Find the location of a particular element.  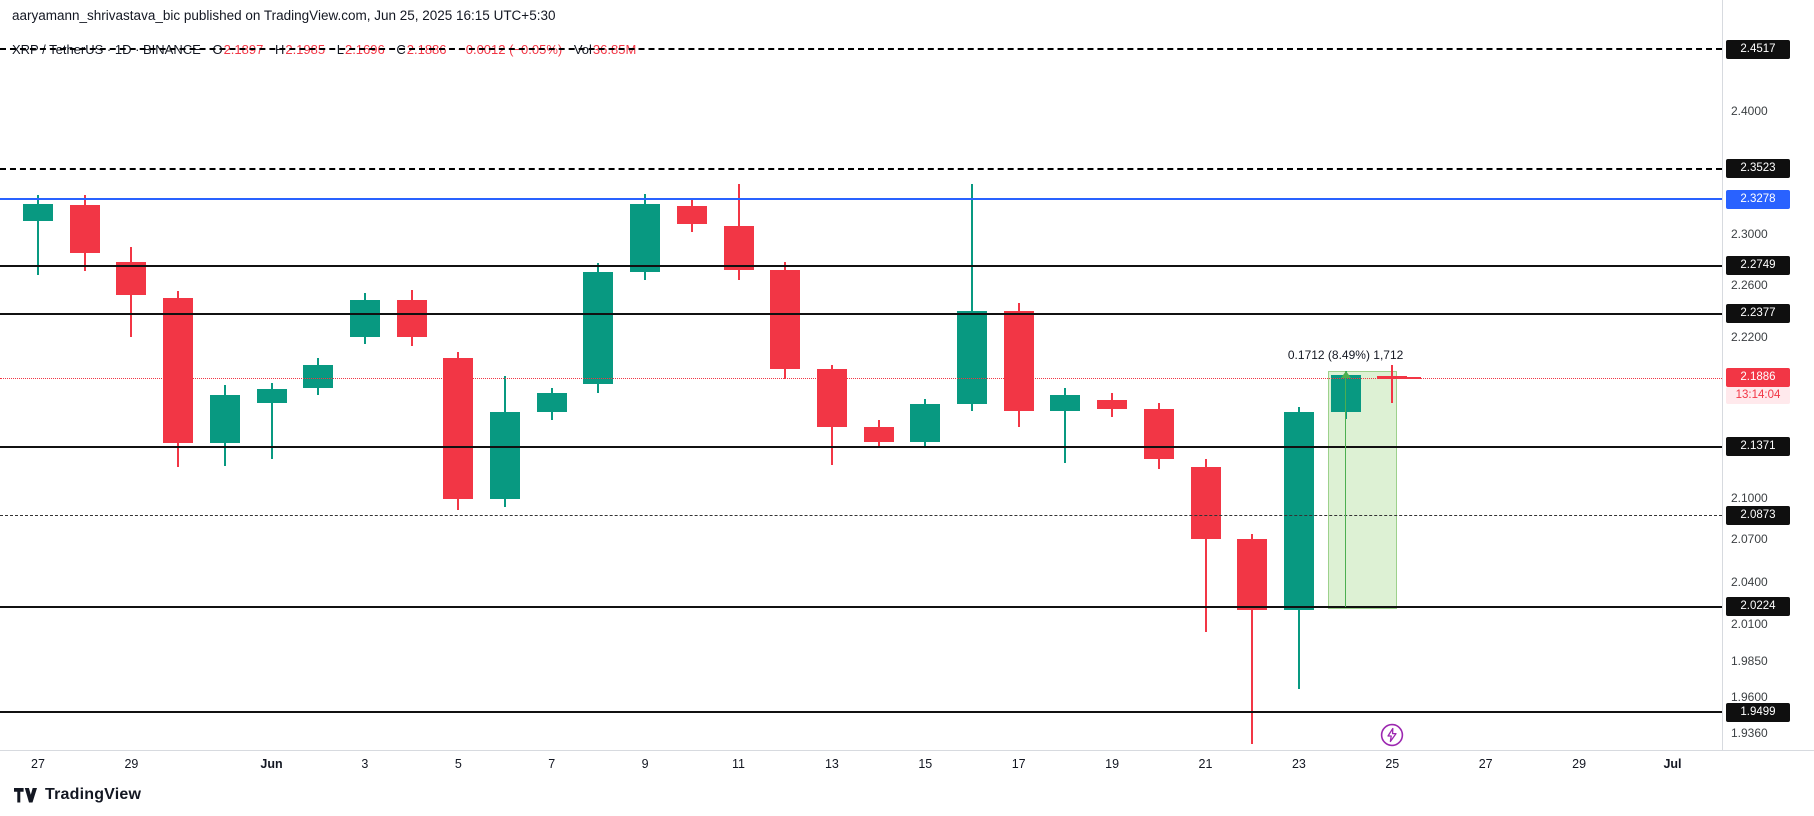

flash-icon is located at coordinates (1392, 735).